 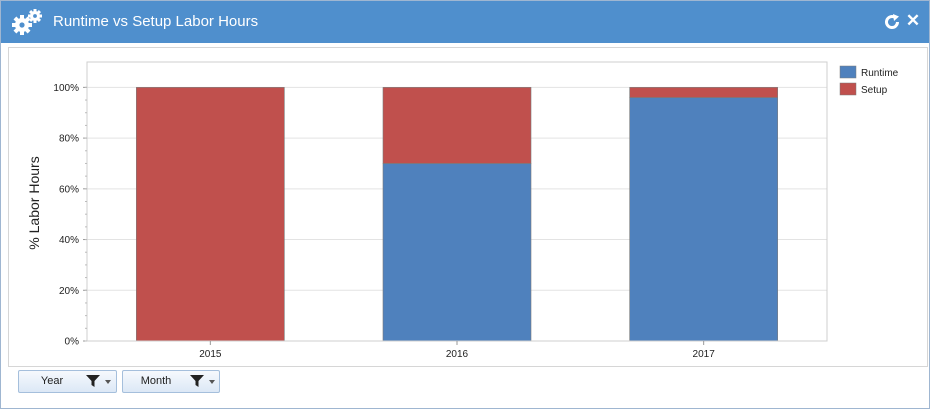 What do you see at coordinates (457, 252) in the screenshot?
I see `bar-runtime-2016` at bounding box center [457, 252].